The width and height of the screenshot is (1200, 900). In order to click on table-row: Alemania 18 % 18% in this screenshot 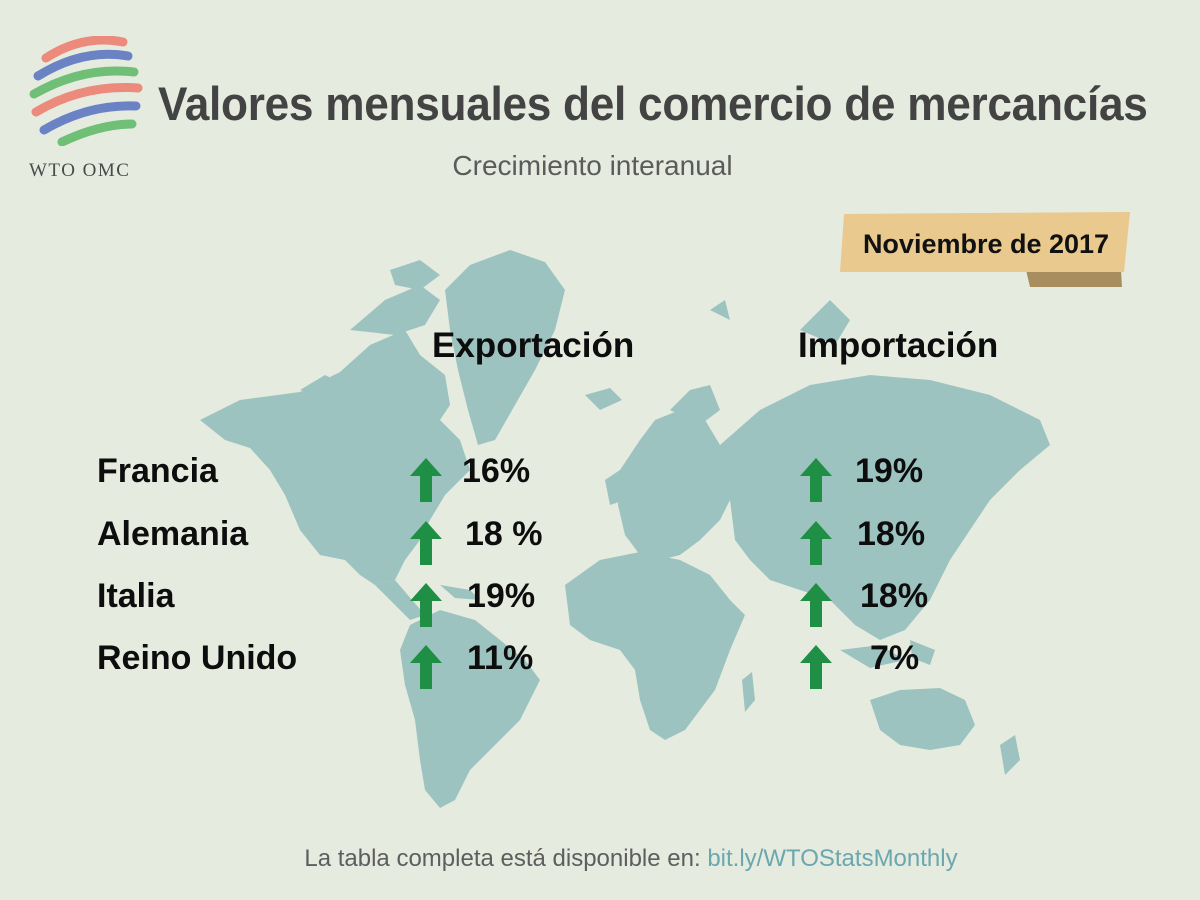, I will do `click(600, 545)`.